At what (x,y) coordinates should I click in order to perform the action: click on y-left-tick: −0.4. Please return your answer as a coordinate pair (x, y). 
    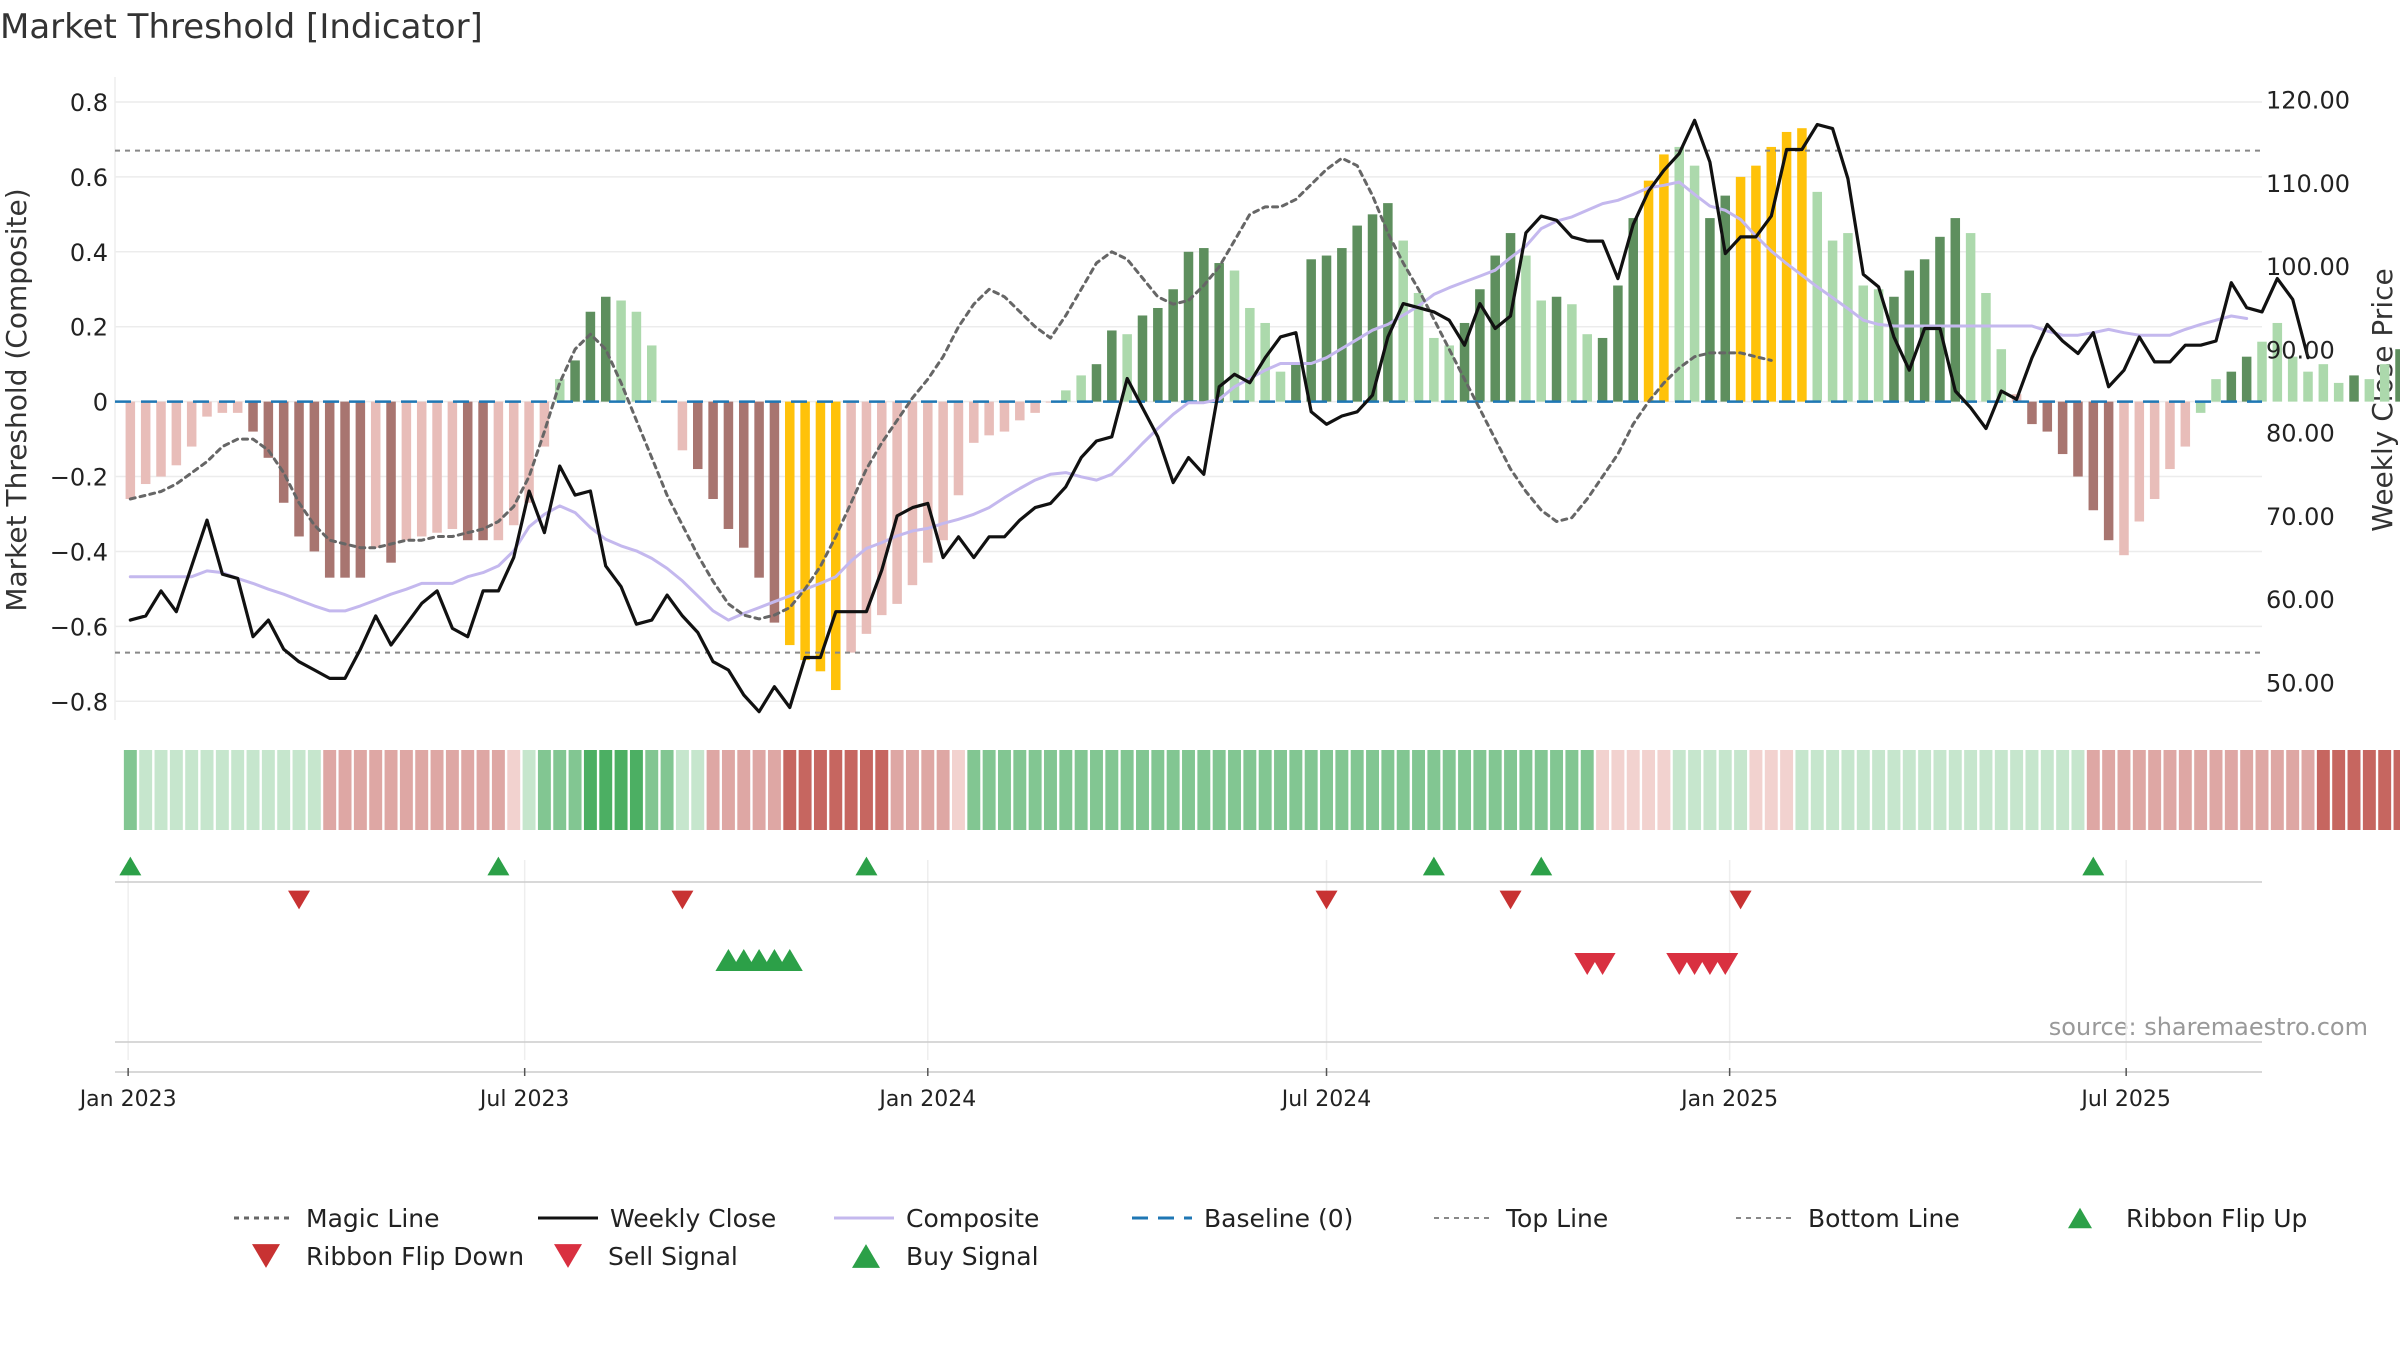
    Looking at the image, I should click on (79, 552).